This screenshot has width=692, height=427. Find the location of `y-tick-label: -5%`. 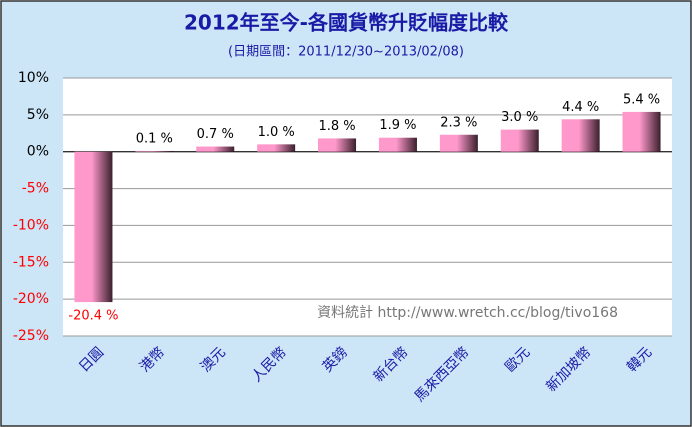

y-tick-label: -5% is located at coordinates (35, 189).